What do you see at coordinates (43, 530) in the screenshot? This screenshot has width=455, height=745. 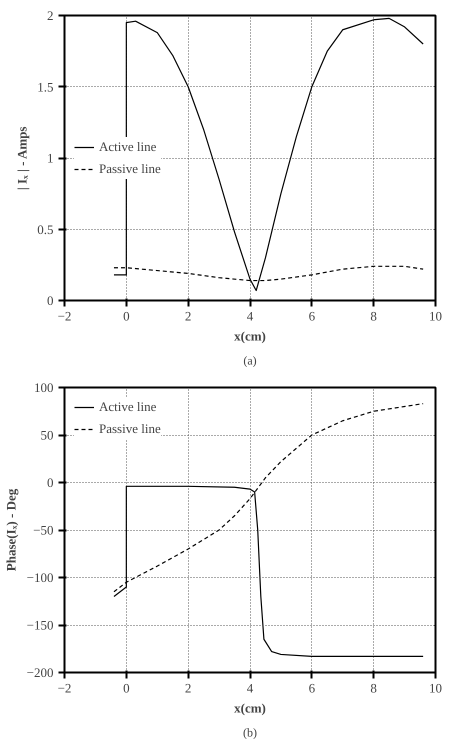 I see `y-tick-label: −50` at bounding box center [43, 530].